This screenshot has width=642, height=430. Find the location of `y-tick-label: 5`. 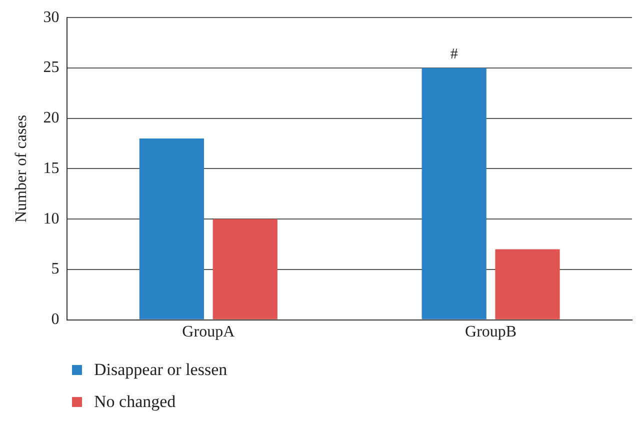

y-tick-label: 5 is located at coordinates (55, 269).